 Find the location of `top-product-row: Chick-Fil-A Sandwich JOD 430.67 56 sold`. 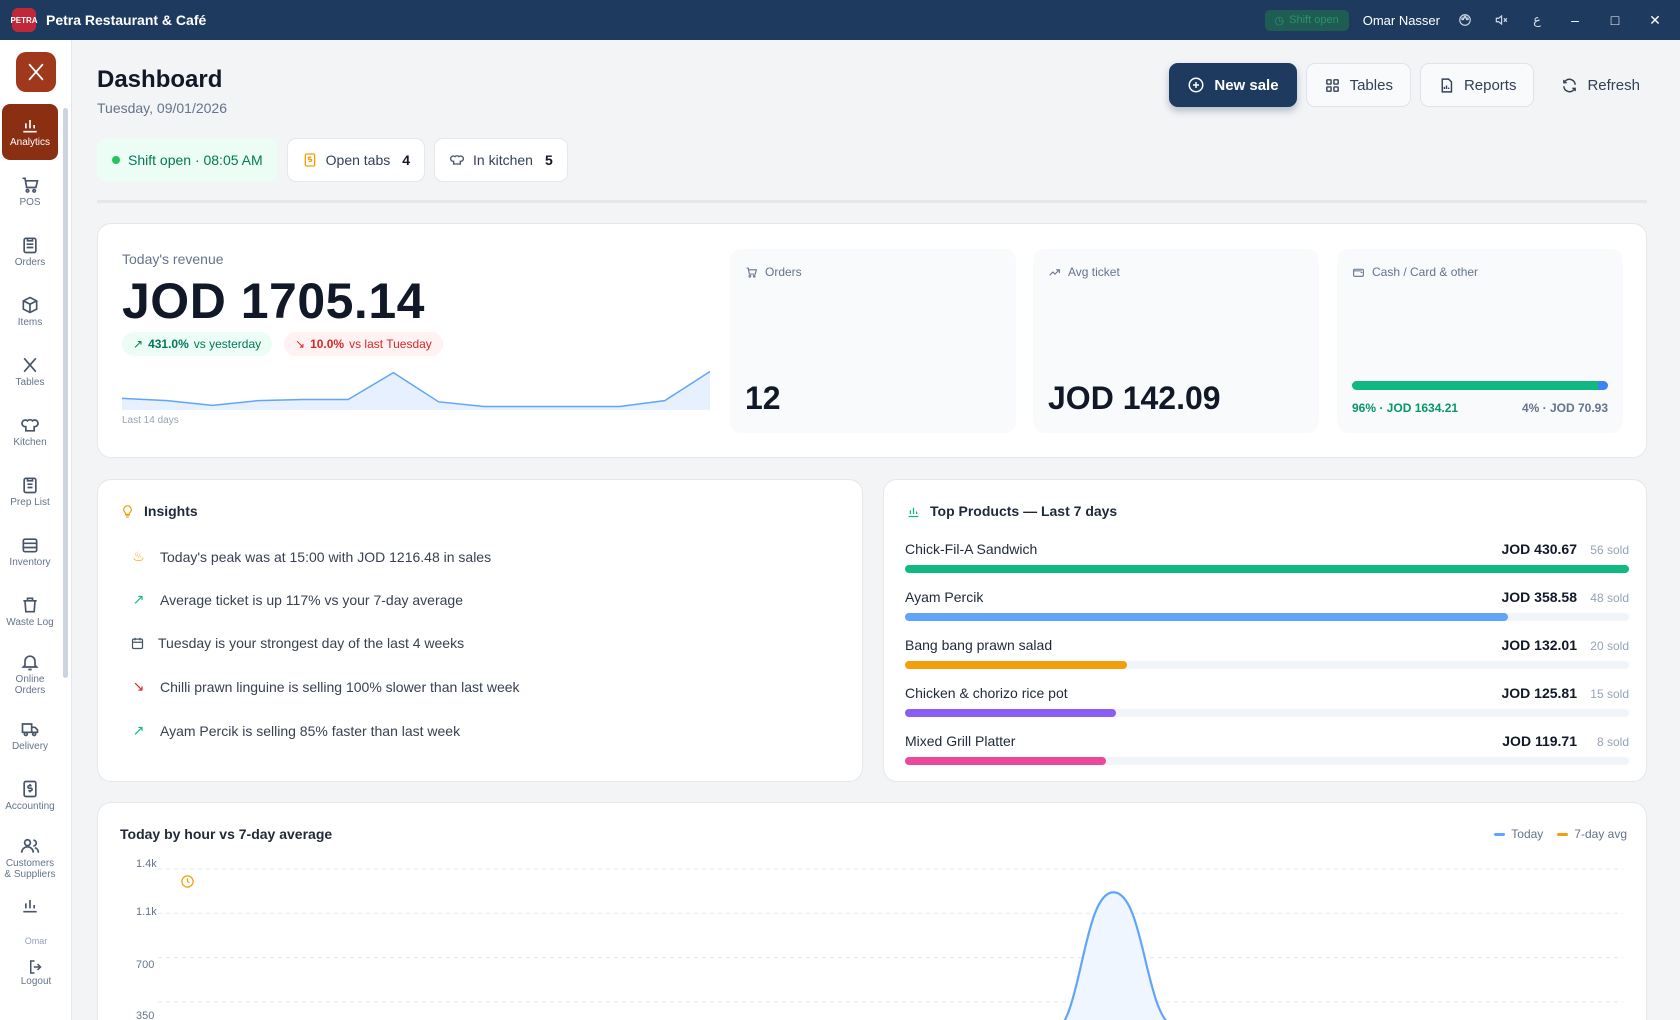

top-product-row: Chick-Fil-A Sandwich JOD 430.67 56 sold is located at coordinates (1267, 563).